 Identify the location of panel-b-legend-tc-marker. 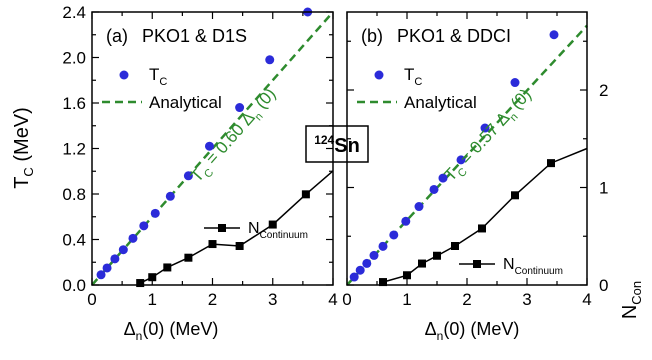
(379, 75).